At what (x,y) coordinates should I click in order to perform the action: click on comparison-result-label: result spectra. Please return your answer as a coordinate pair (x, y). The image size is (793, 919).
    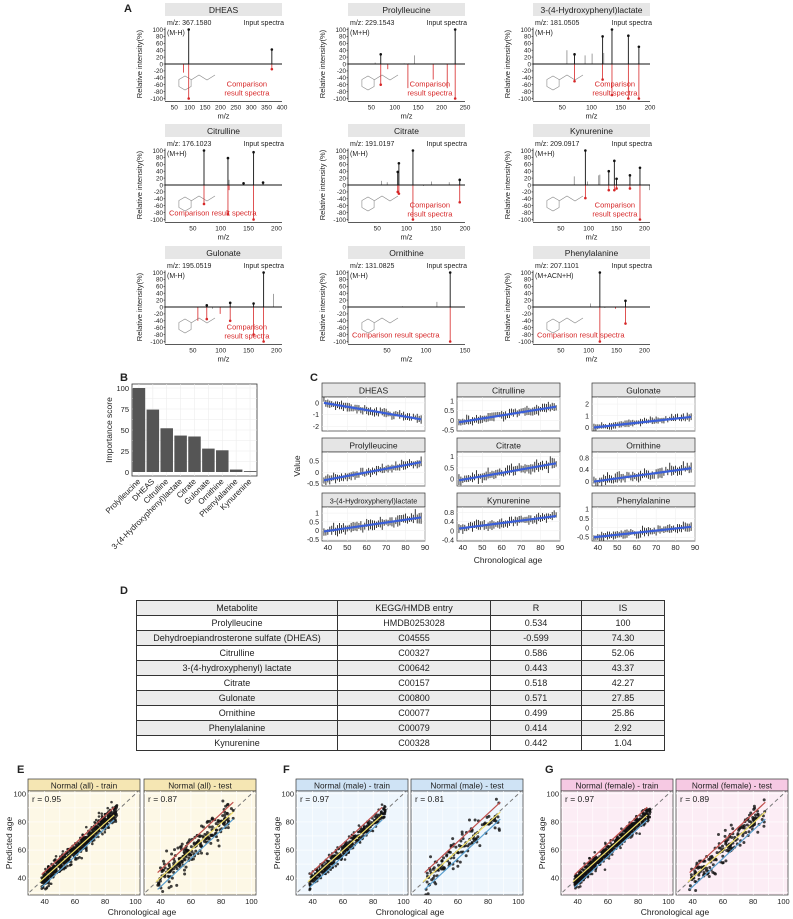
    Looking at the image, I should click on (615, 213).